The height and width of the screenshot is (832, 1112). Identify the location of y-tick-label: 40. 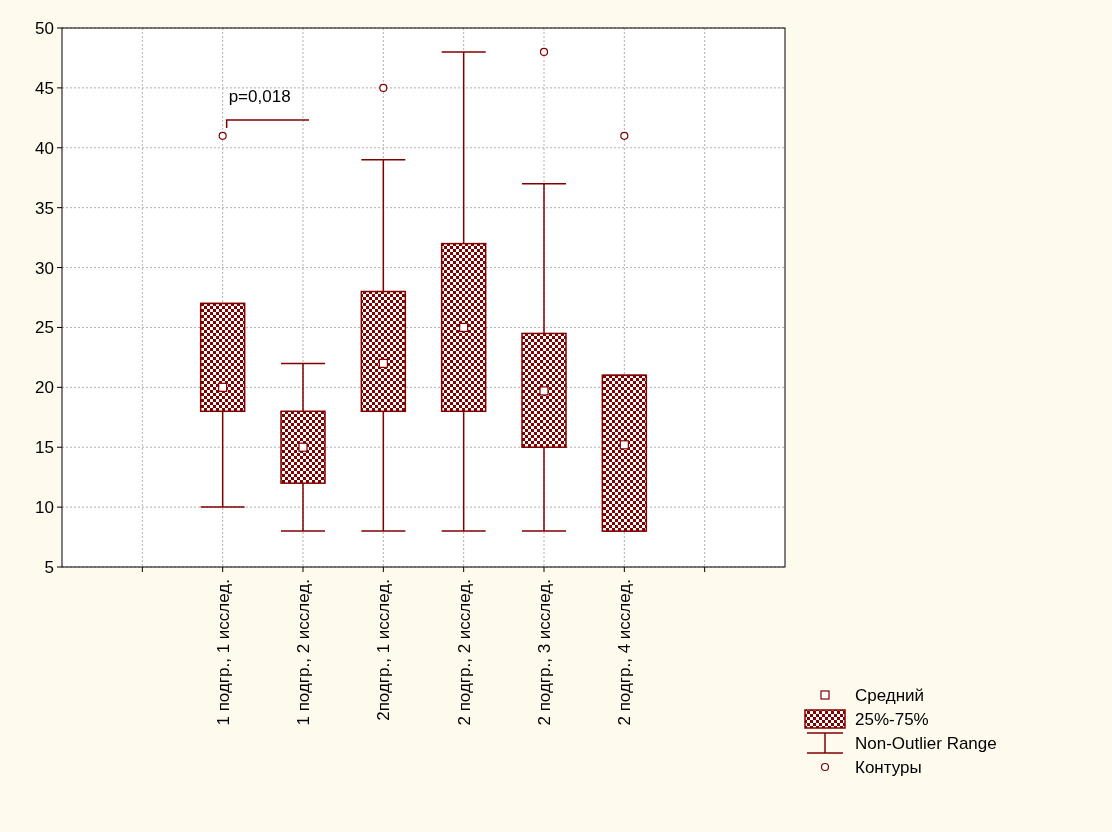
(44, 148).